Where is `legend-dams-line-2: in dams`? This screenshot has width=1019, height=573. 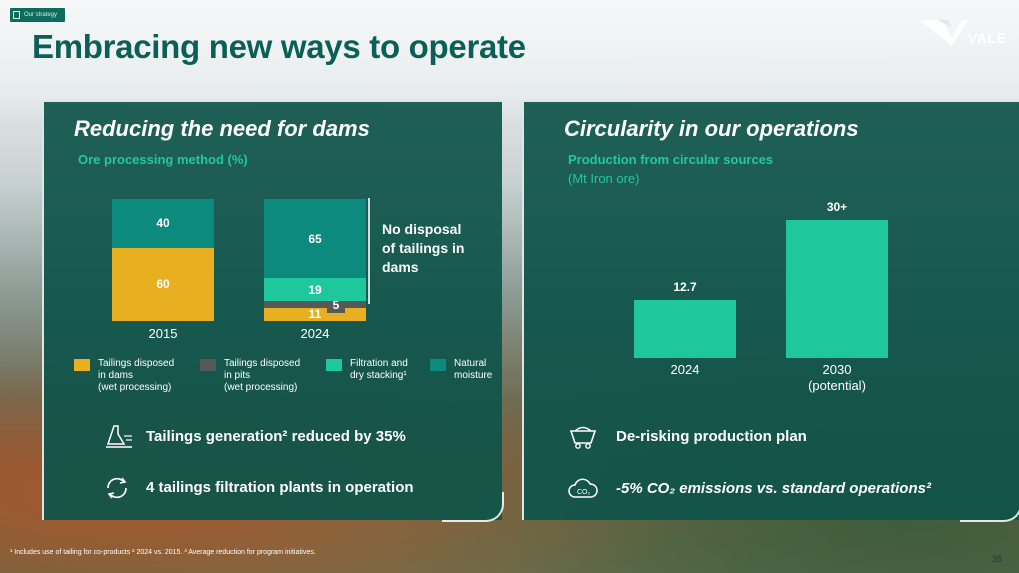 legend-dams-line-2: in dams is located at coordinates (116, 375).